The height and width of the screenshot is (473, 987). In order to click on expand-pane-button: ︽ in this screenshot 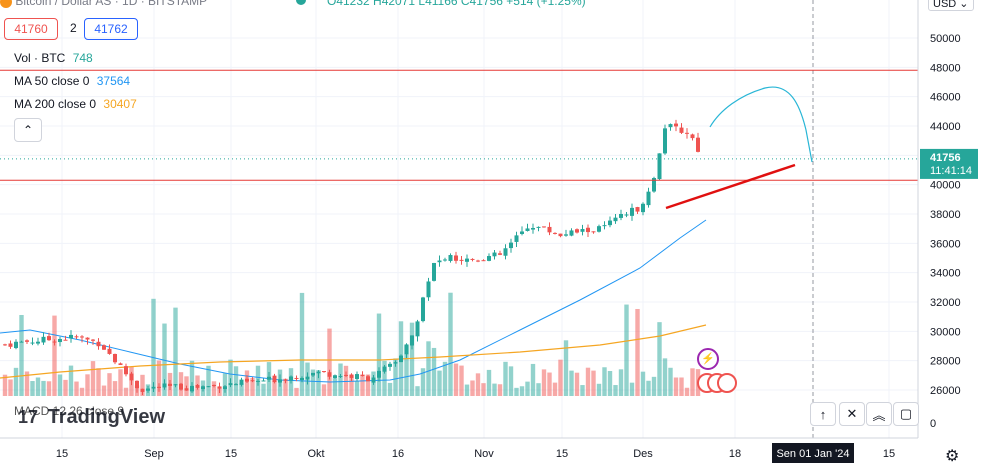, I will do `click(879, 414)`.